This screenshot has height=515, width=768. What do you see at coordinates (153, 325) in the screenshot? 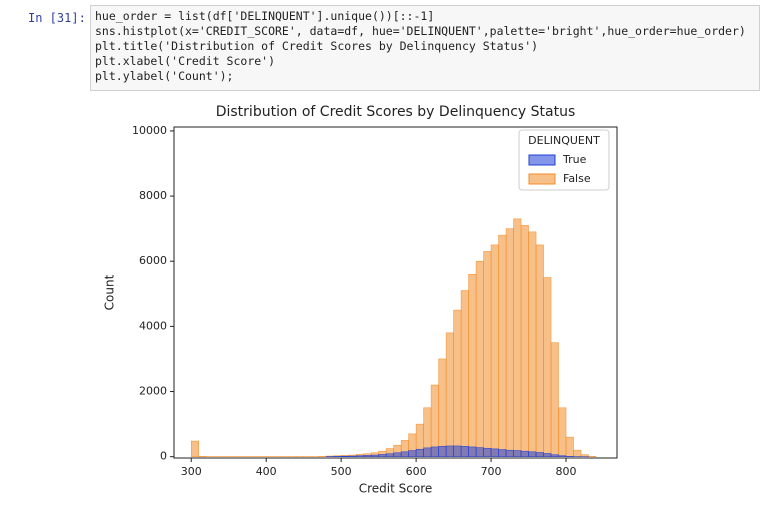
I see `y-tick-label: 4000` at bounding box center [153, 325].